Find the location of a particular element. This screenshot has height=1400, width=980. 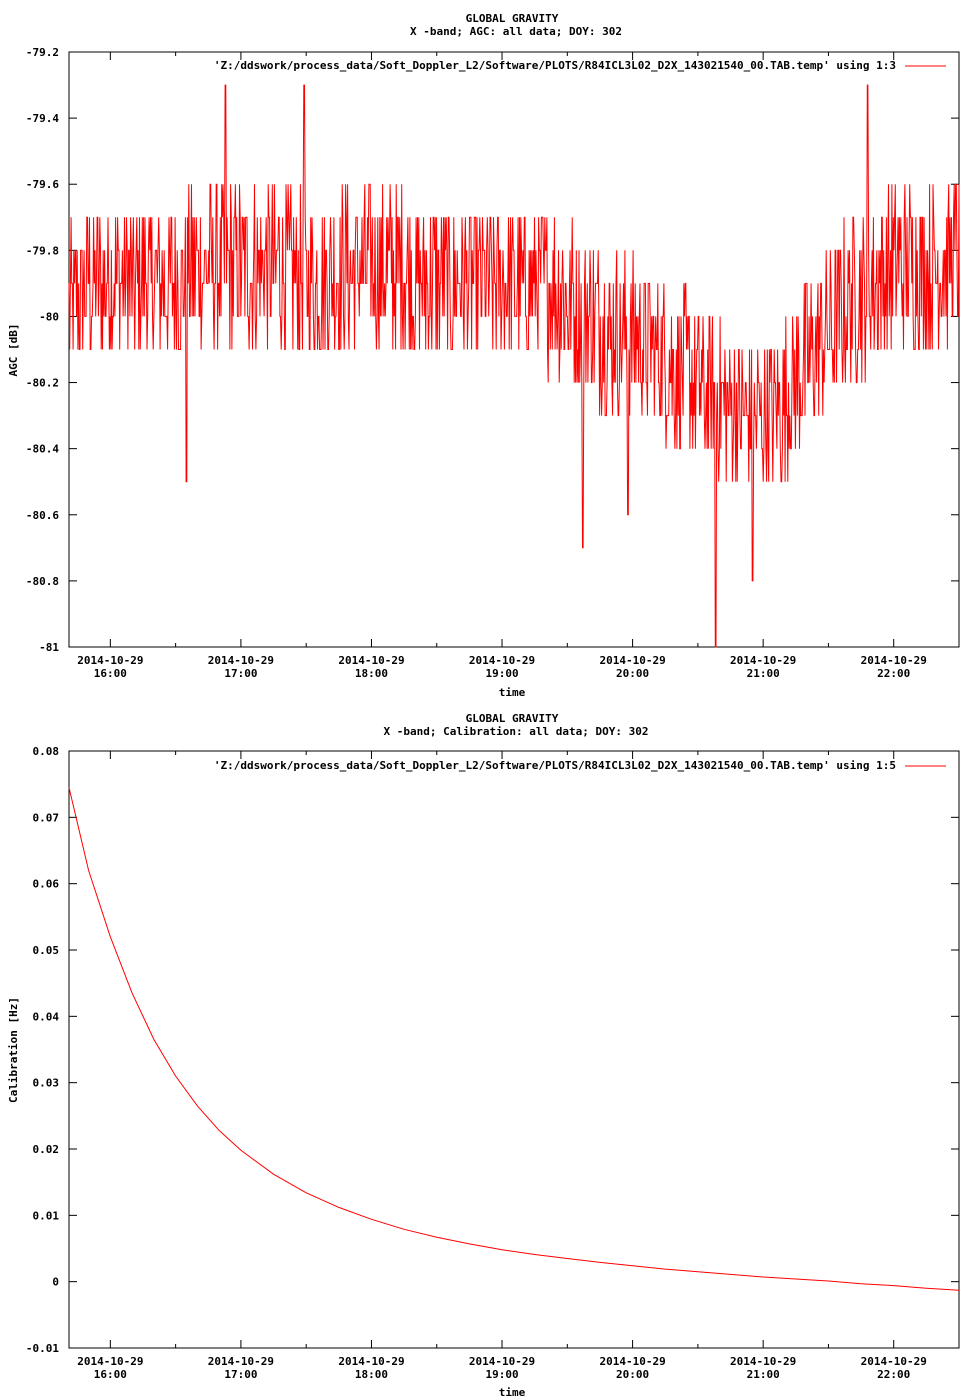

y-tick-label: 0.04 is located at coordinates (46, 1016).